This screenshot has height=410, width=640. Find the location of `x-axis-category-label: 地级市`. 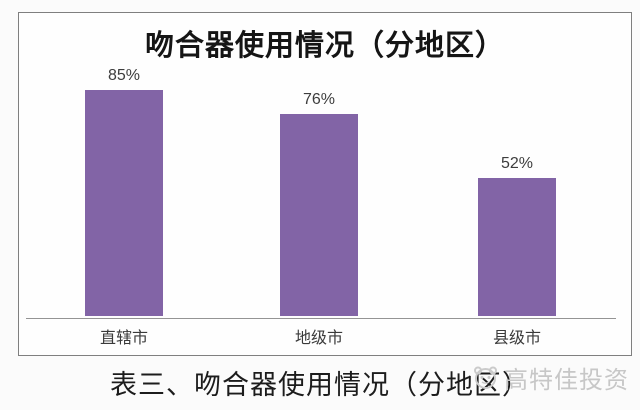

x-axis-category-label: 地级市 is located at coordinates (318, 338).